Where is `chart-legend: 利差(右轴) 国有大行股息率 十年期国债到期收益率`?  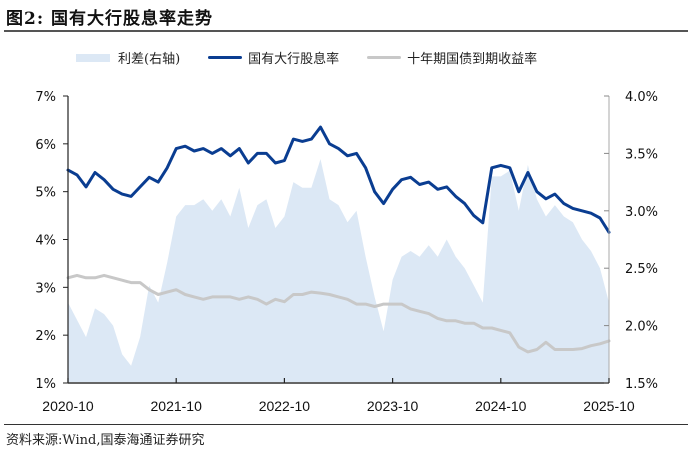
chart-legend: 利差(右轴) 国有大行股息率 十年期国债到期收益率 is located at coordinates (320, 57).